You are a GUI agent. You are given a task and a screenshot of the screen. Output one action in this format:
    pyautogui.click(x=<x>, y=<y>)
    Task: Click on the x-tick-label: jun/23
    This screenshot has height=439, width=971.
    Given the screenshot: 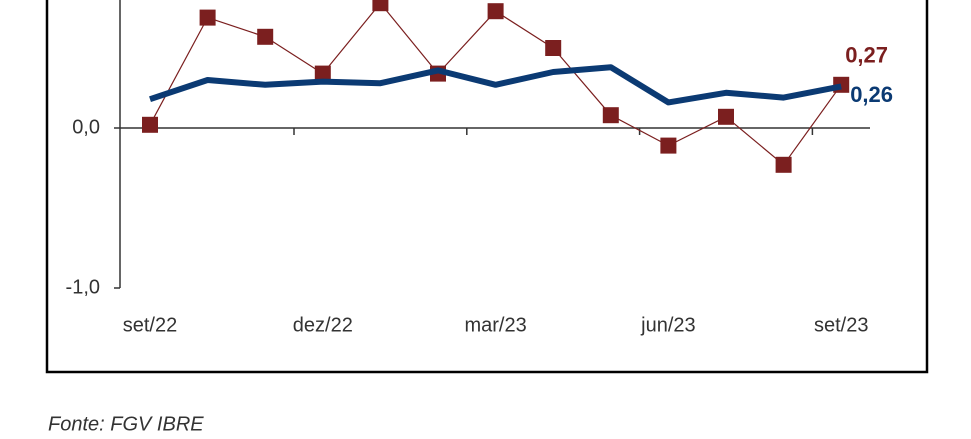 What is the action you would take?
    pyautogui.click(x=668, y=325)
    